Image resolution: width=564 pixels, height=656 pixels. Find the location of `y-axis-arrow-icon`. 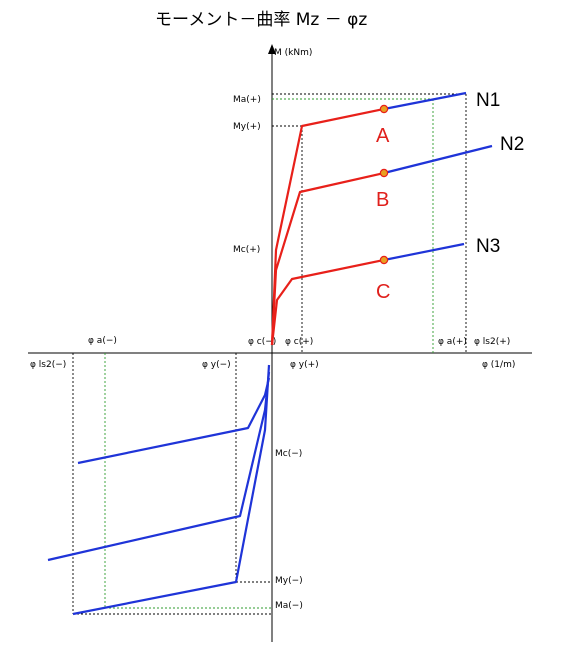

y-axis-arrow-icon is located at coordinates (272, 49).